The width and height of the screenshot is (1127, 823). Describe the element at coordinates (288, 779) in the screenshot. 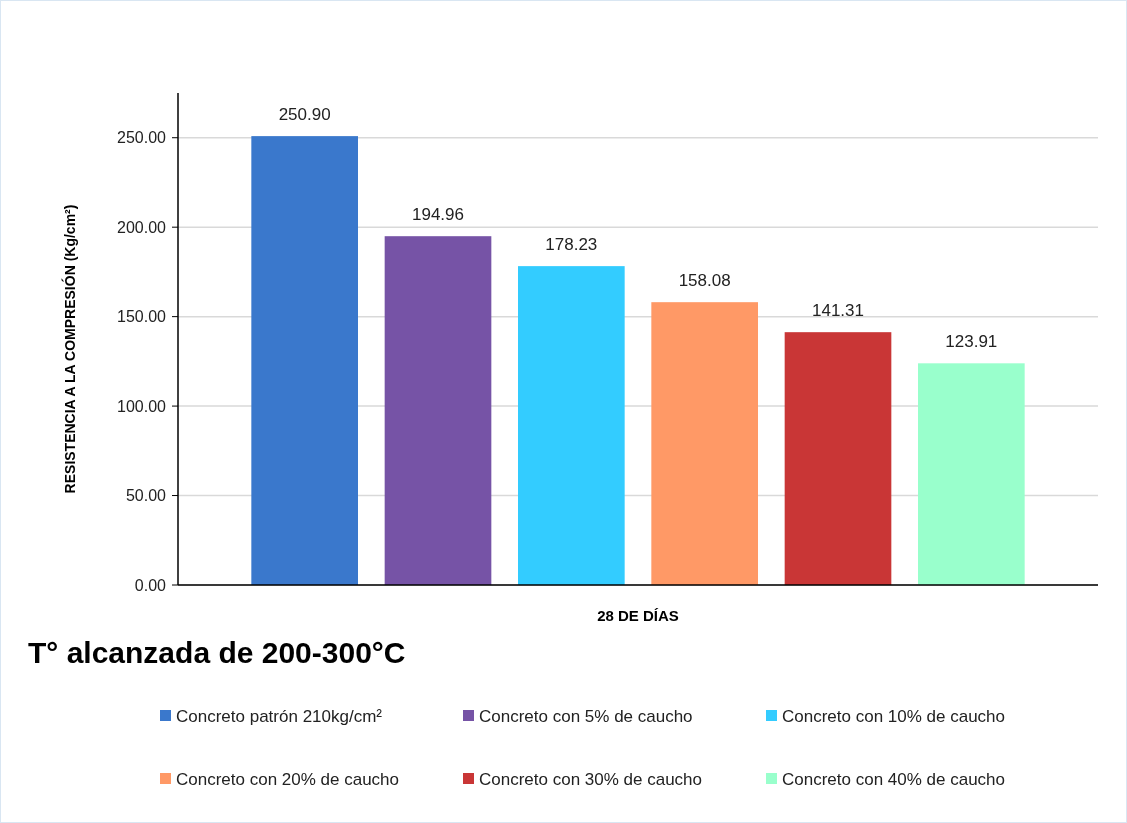

I see `legend-label: Concreto con 20% de caucho` at that location.